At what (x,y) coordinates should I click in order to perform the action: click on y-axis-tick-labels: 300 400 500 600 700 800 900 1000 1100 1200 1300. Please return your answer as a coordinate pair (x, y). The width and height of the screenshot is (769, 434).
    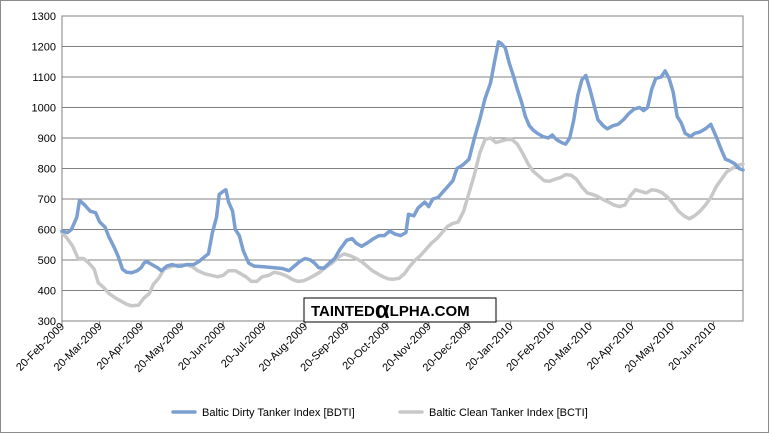
    Looking at the image, I should click on (44, 169).